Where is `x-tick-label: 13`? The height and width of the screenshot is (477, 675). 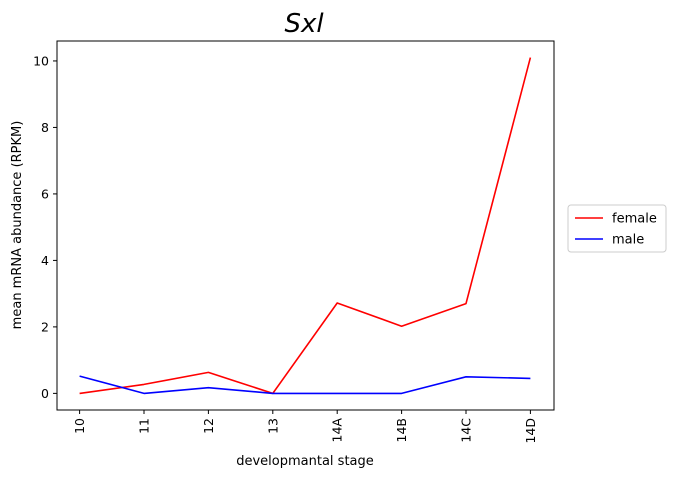 x-tick-label: 13 is located at coordinates (272, 426).